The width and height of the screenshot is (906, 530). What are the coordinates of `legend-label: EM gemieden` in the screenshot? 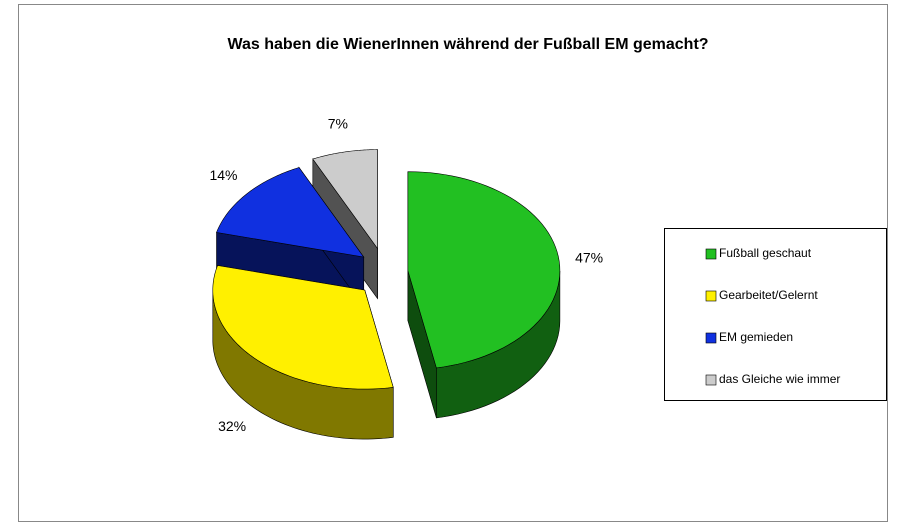 It's located at (756, 337).